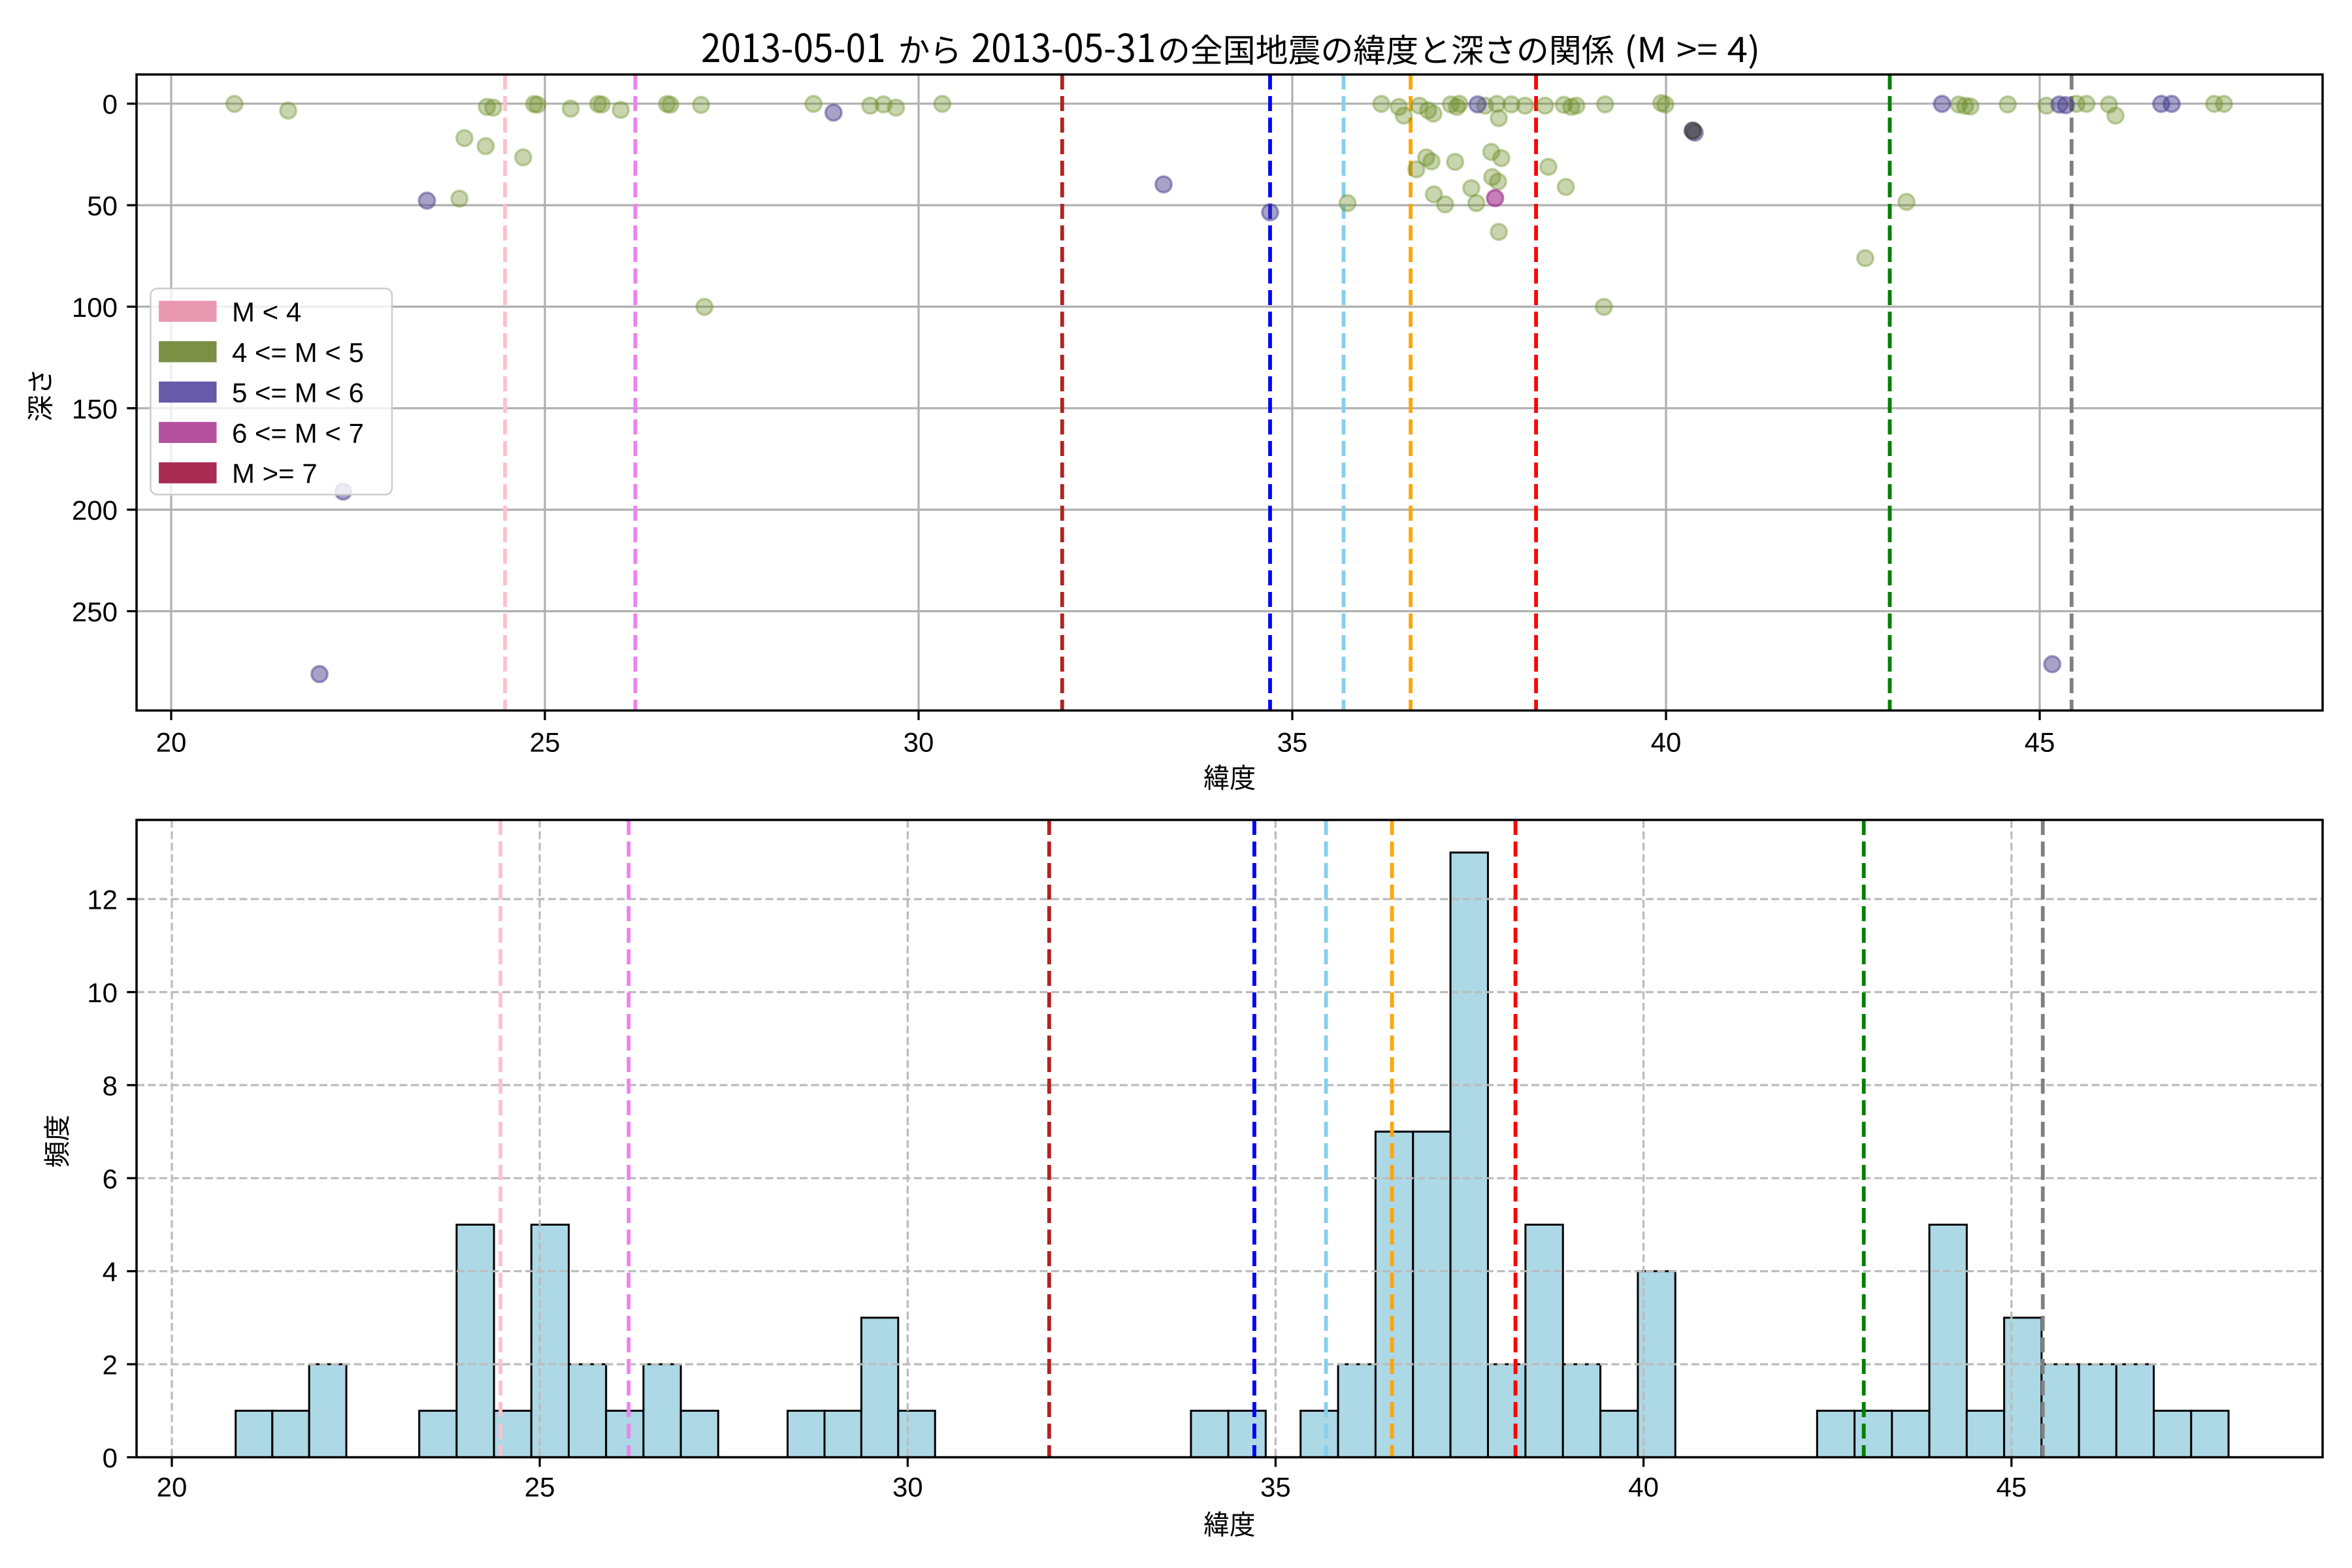  I want to click on svg-text: 4 <= M < 5, so click(298, 352).